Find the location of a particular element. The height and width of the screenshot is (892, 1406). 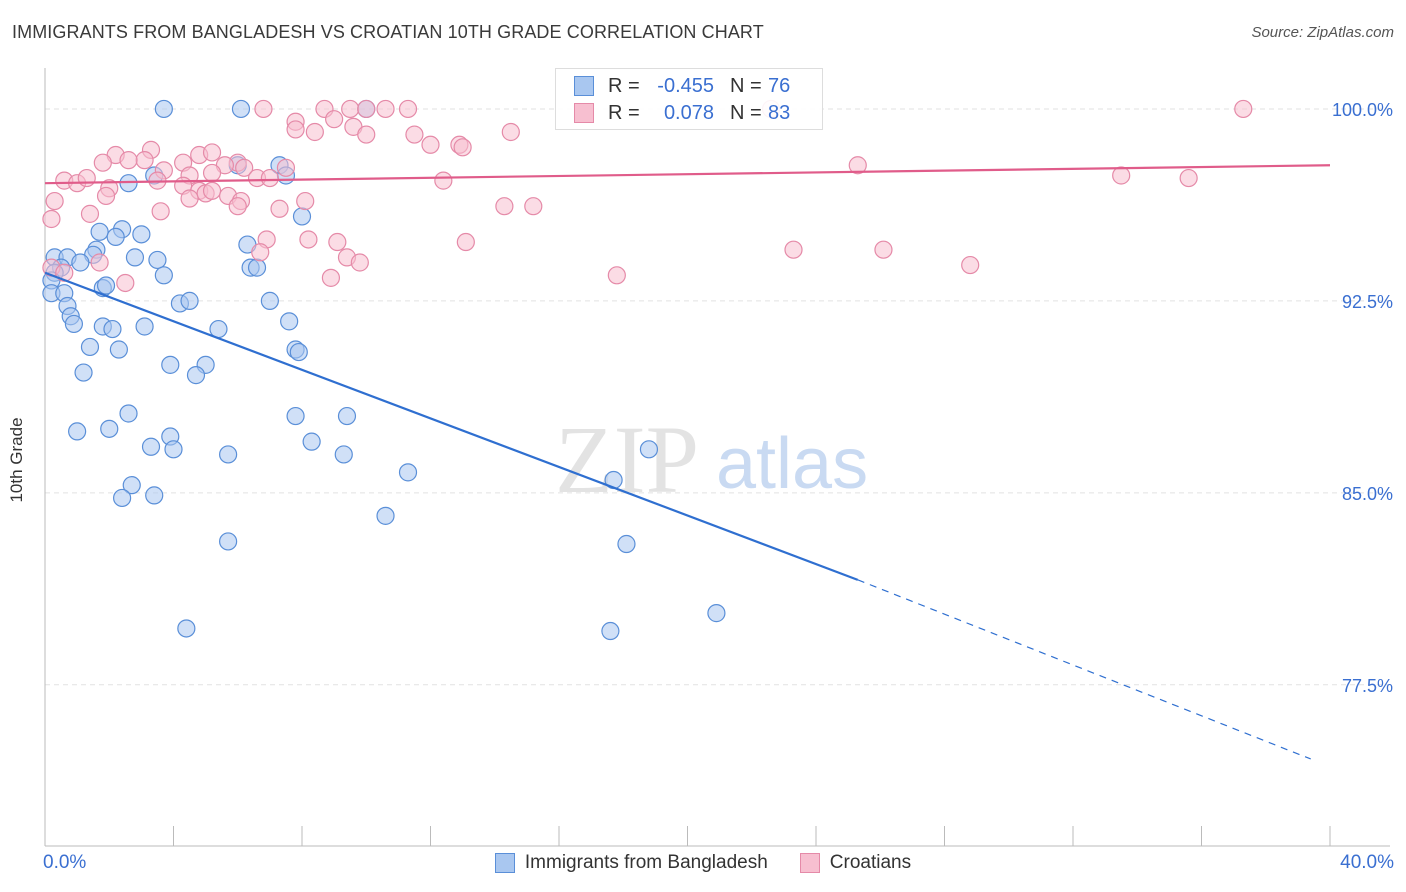

legend-row-croatians: R = 0.078 N = 83 is located at coordinates (682, 113).